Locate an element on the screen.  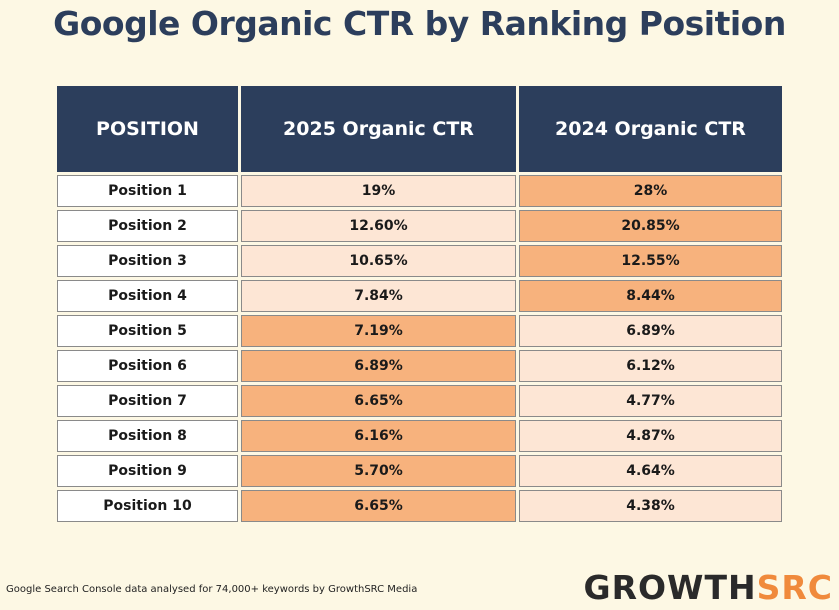
ctr-2025-cell: 6.16% is located at coordinates (378, 436).